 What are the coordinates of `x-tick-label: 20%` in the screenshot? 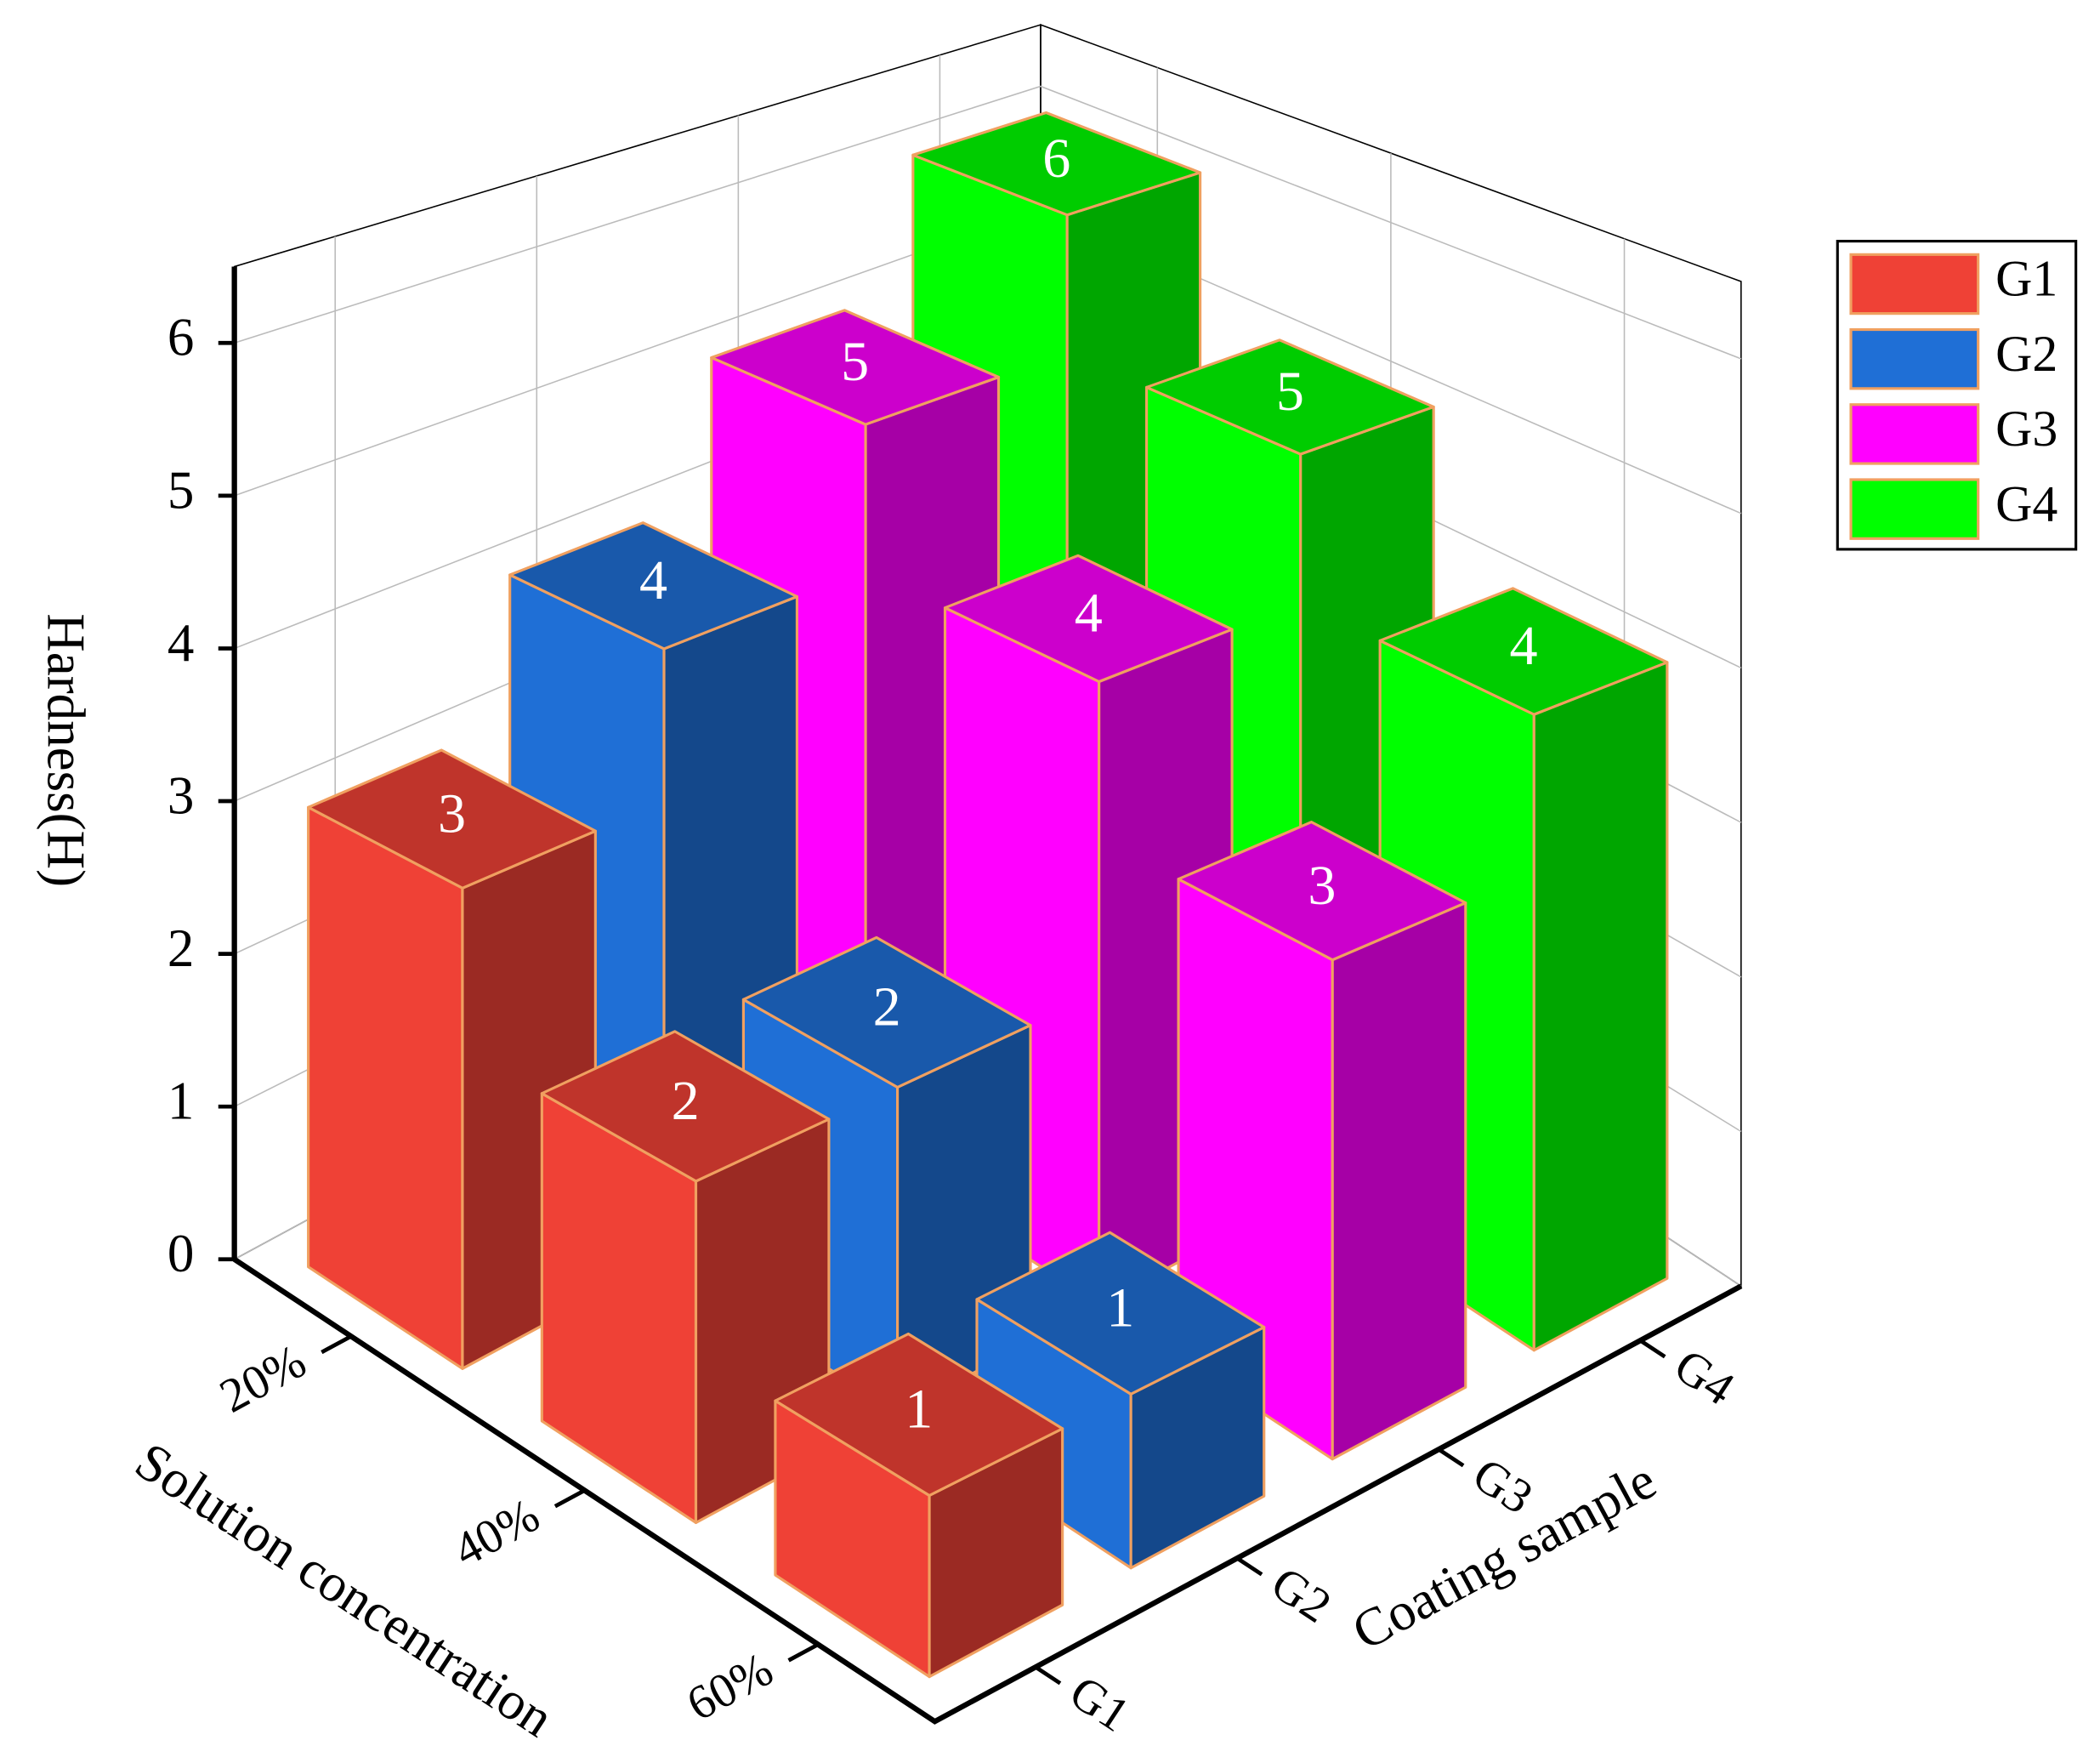 It's located at (263, 1379).